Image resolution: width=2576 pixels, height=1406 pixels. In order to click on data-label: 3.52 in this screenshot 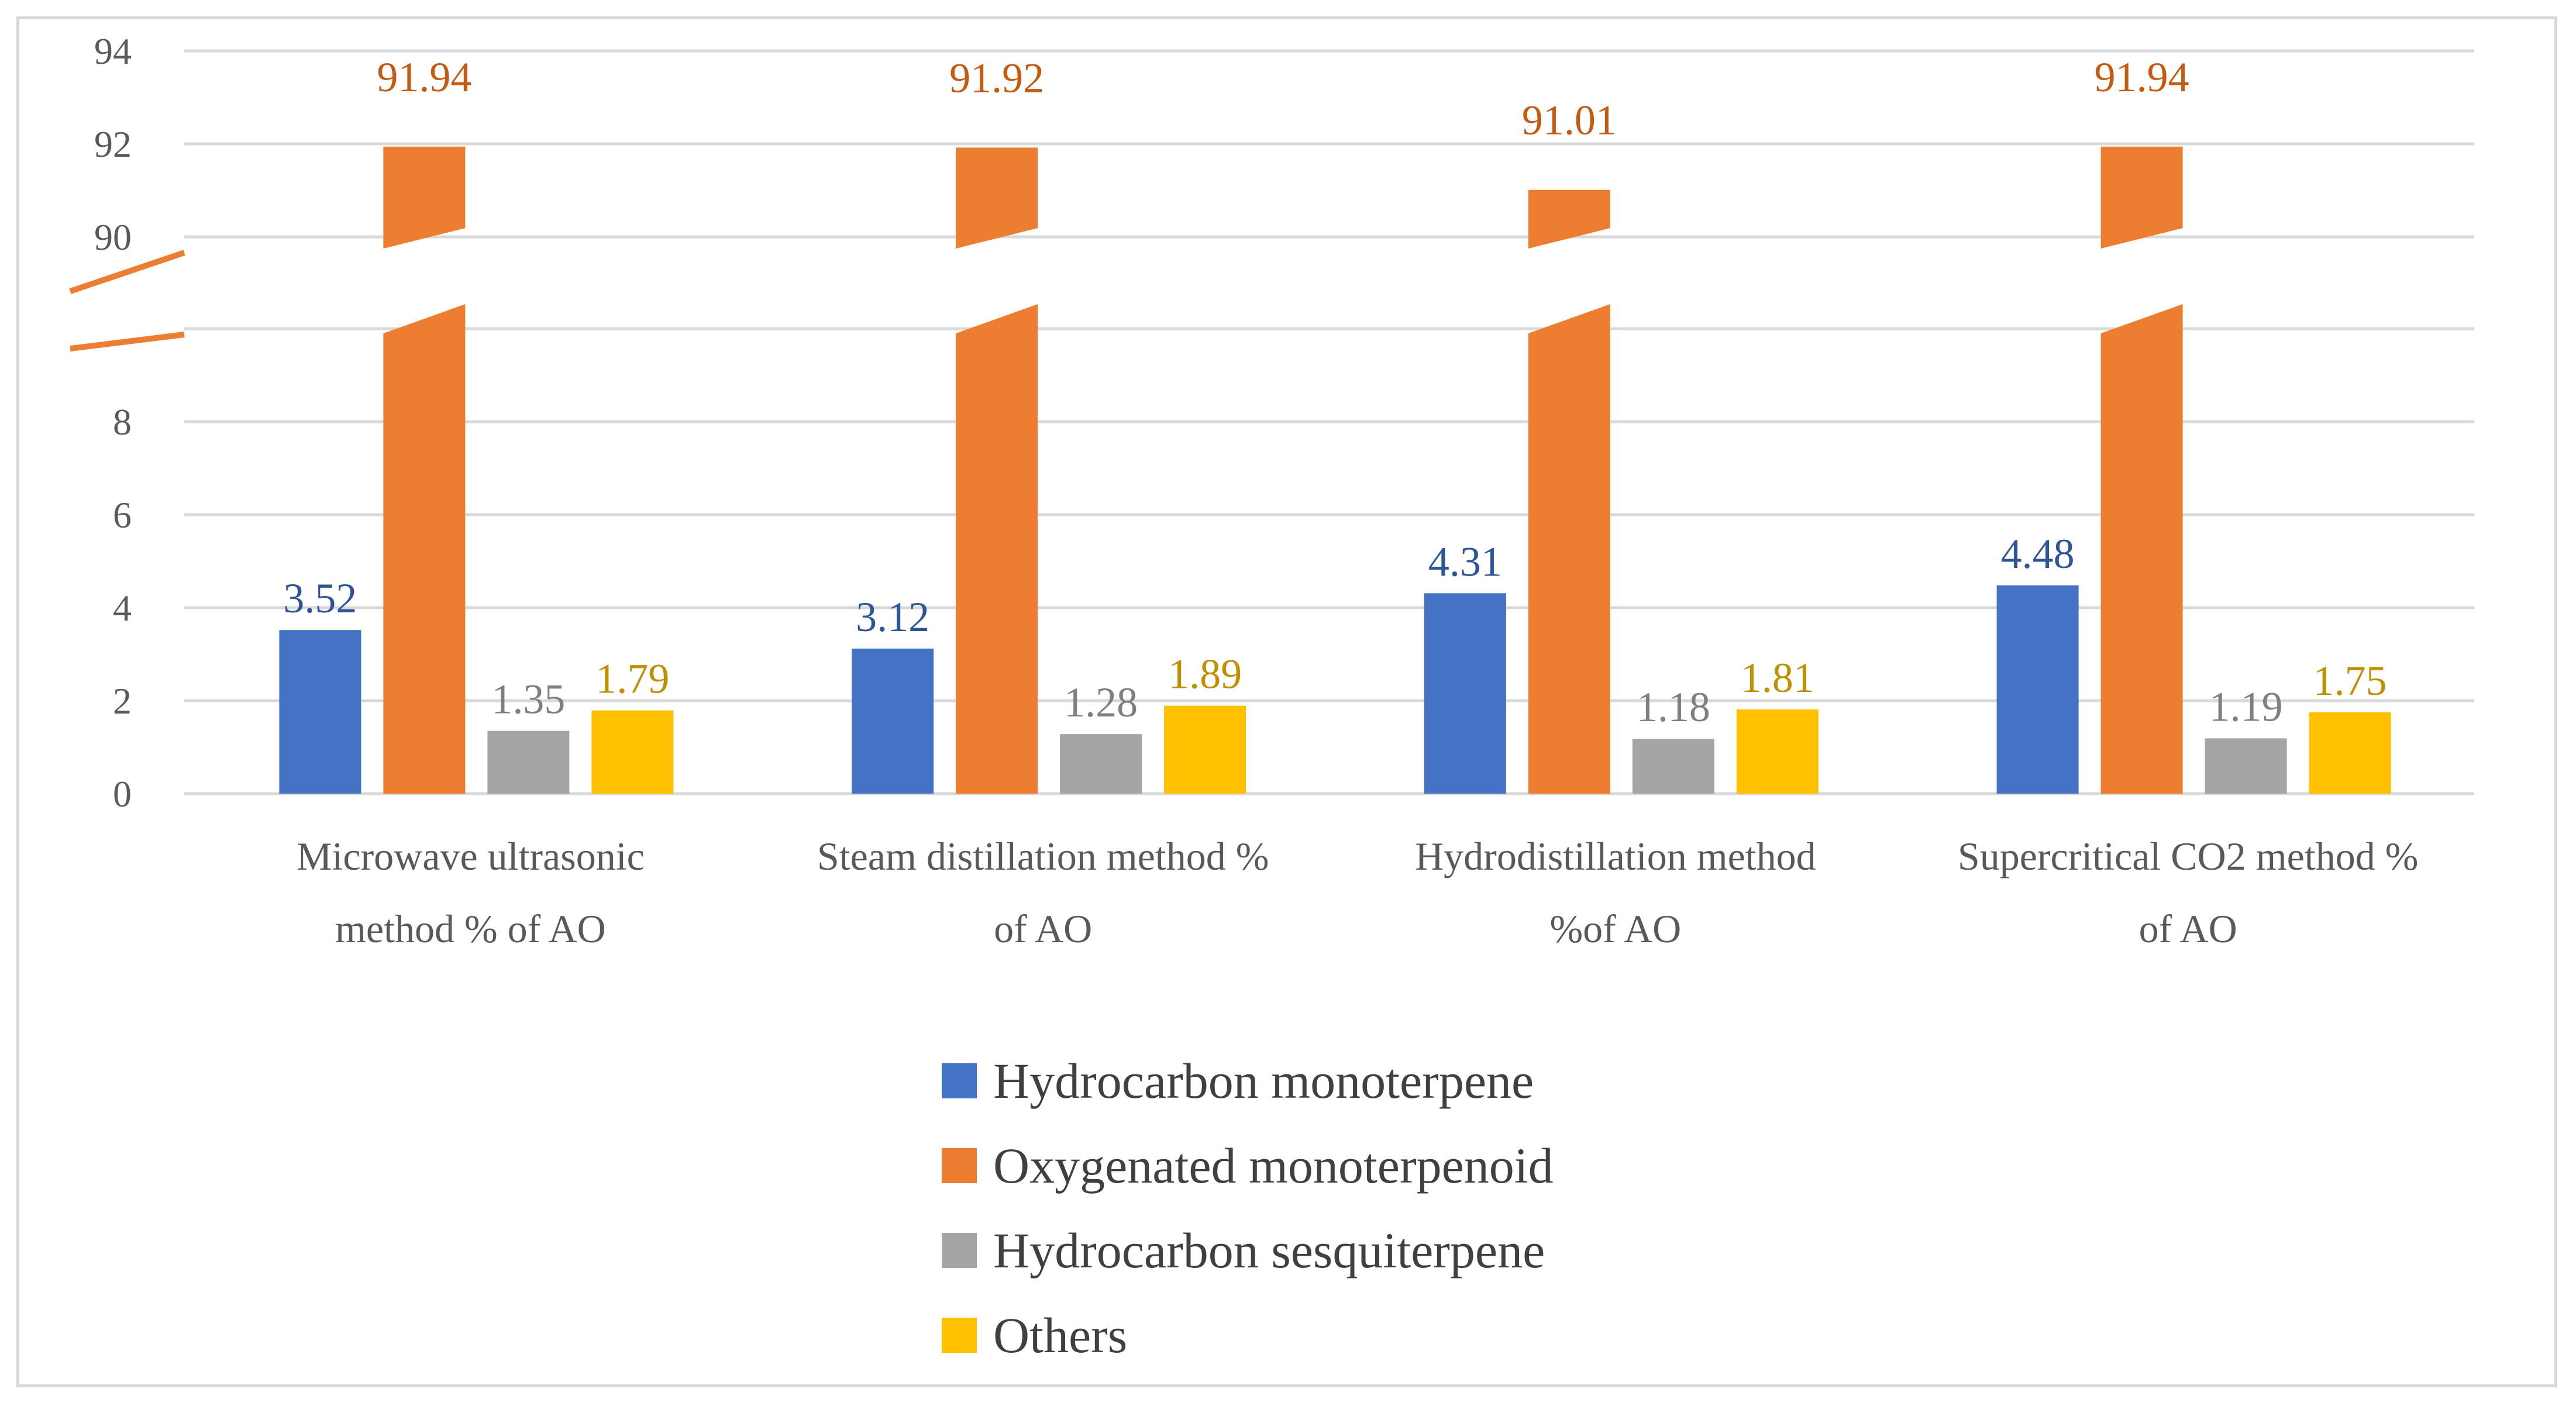, I will do `click(320, 598)`.